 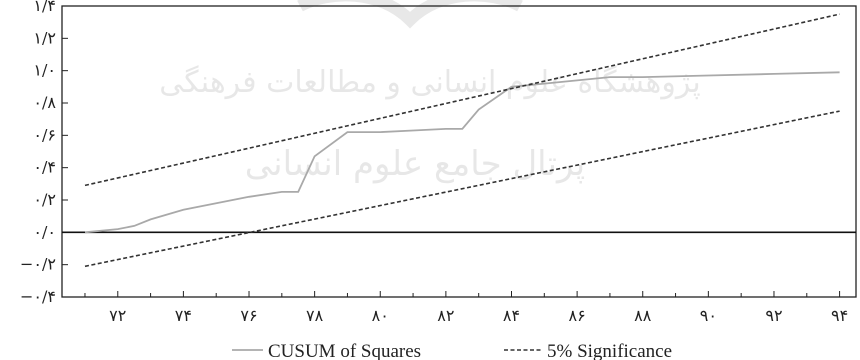 I want to click on x-tick-label: ۷۶, so click(x=248, y=315).